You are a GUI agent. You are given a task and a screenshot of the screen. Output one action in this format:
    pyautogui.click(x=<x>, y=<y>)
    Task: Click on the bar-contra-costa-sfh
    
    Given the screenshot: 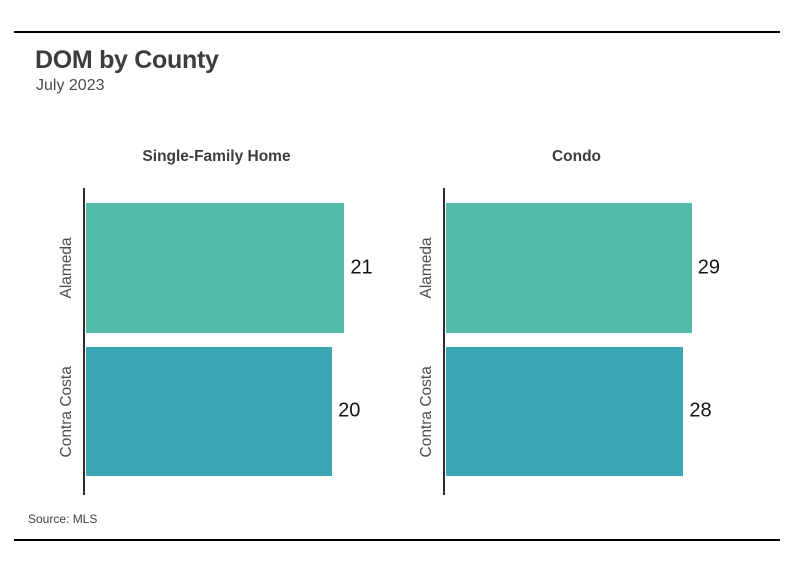 What is the action you would take?
    pyautogui.click(x=209, y=411)
    